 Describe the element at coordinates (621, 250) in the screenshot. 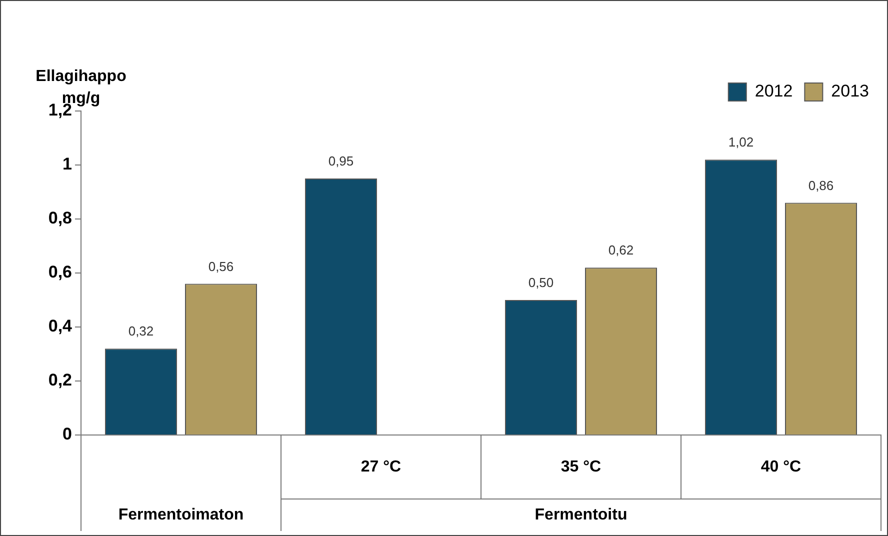

I see `data-label: 0,62` at that location.